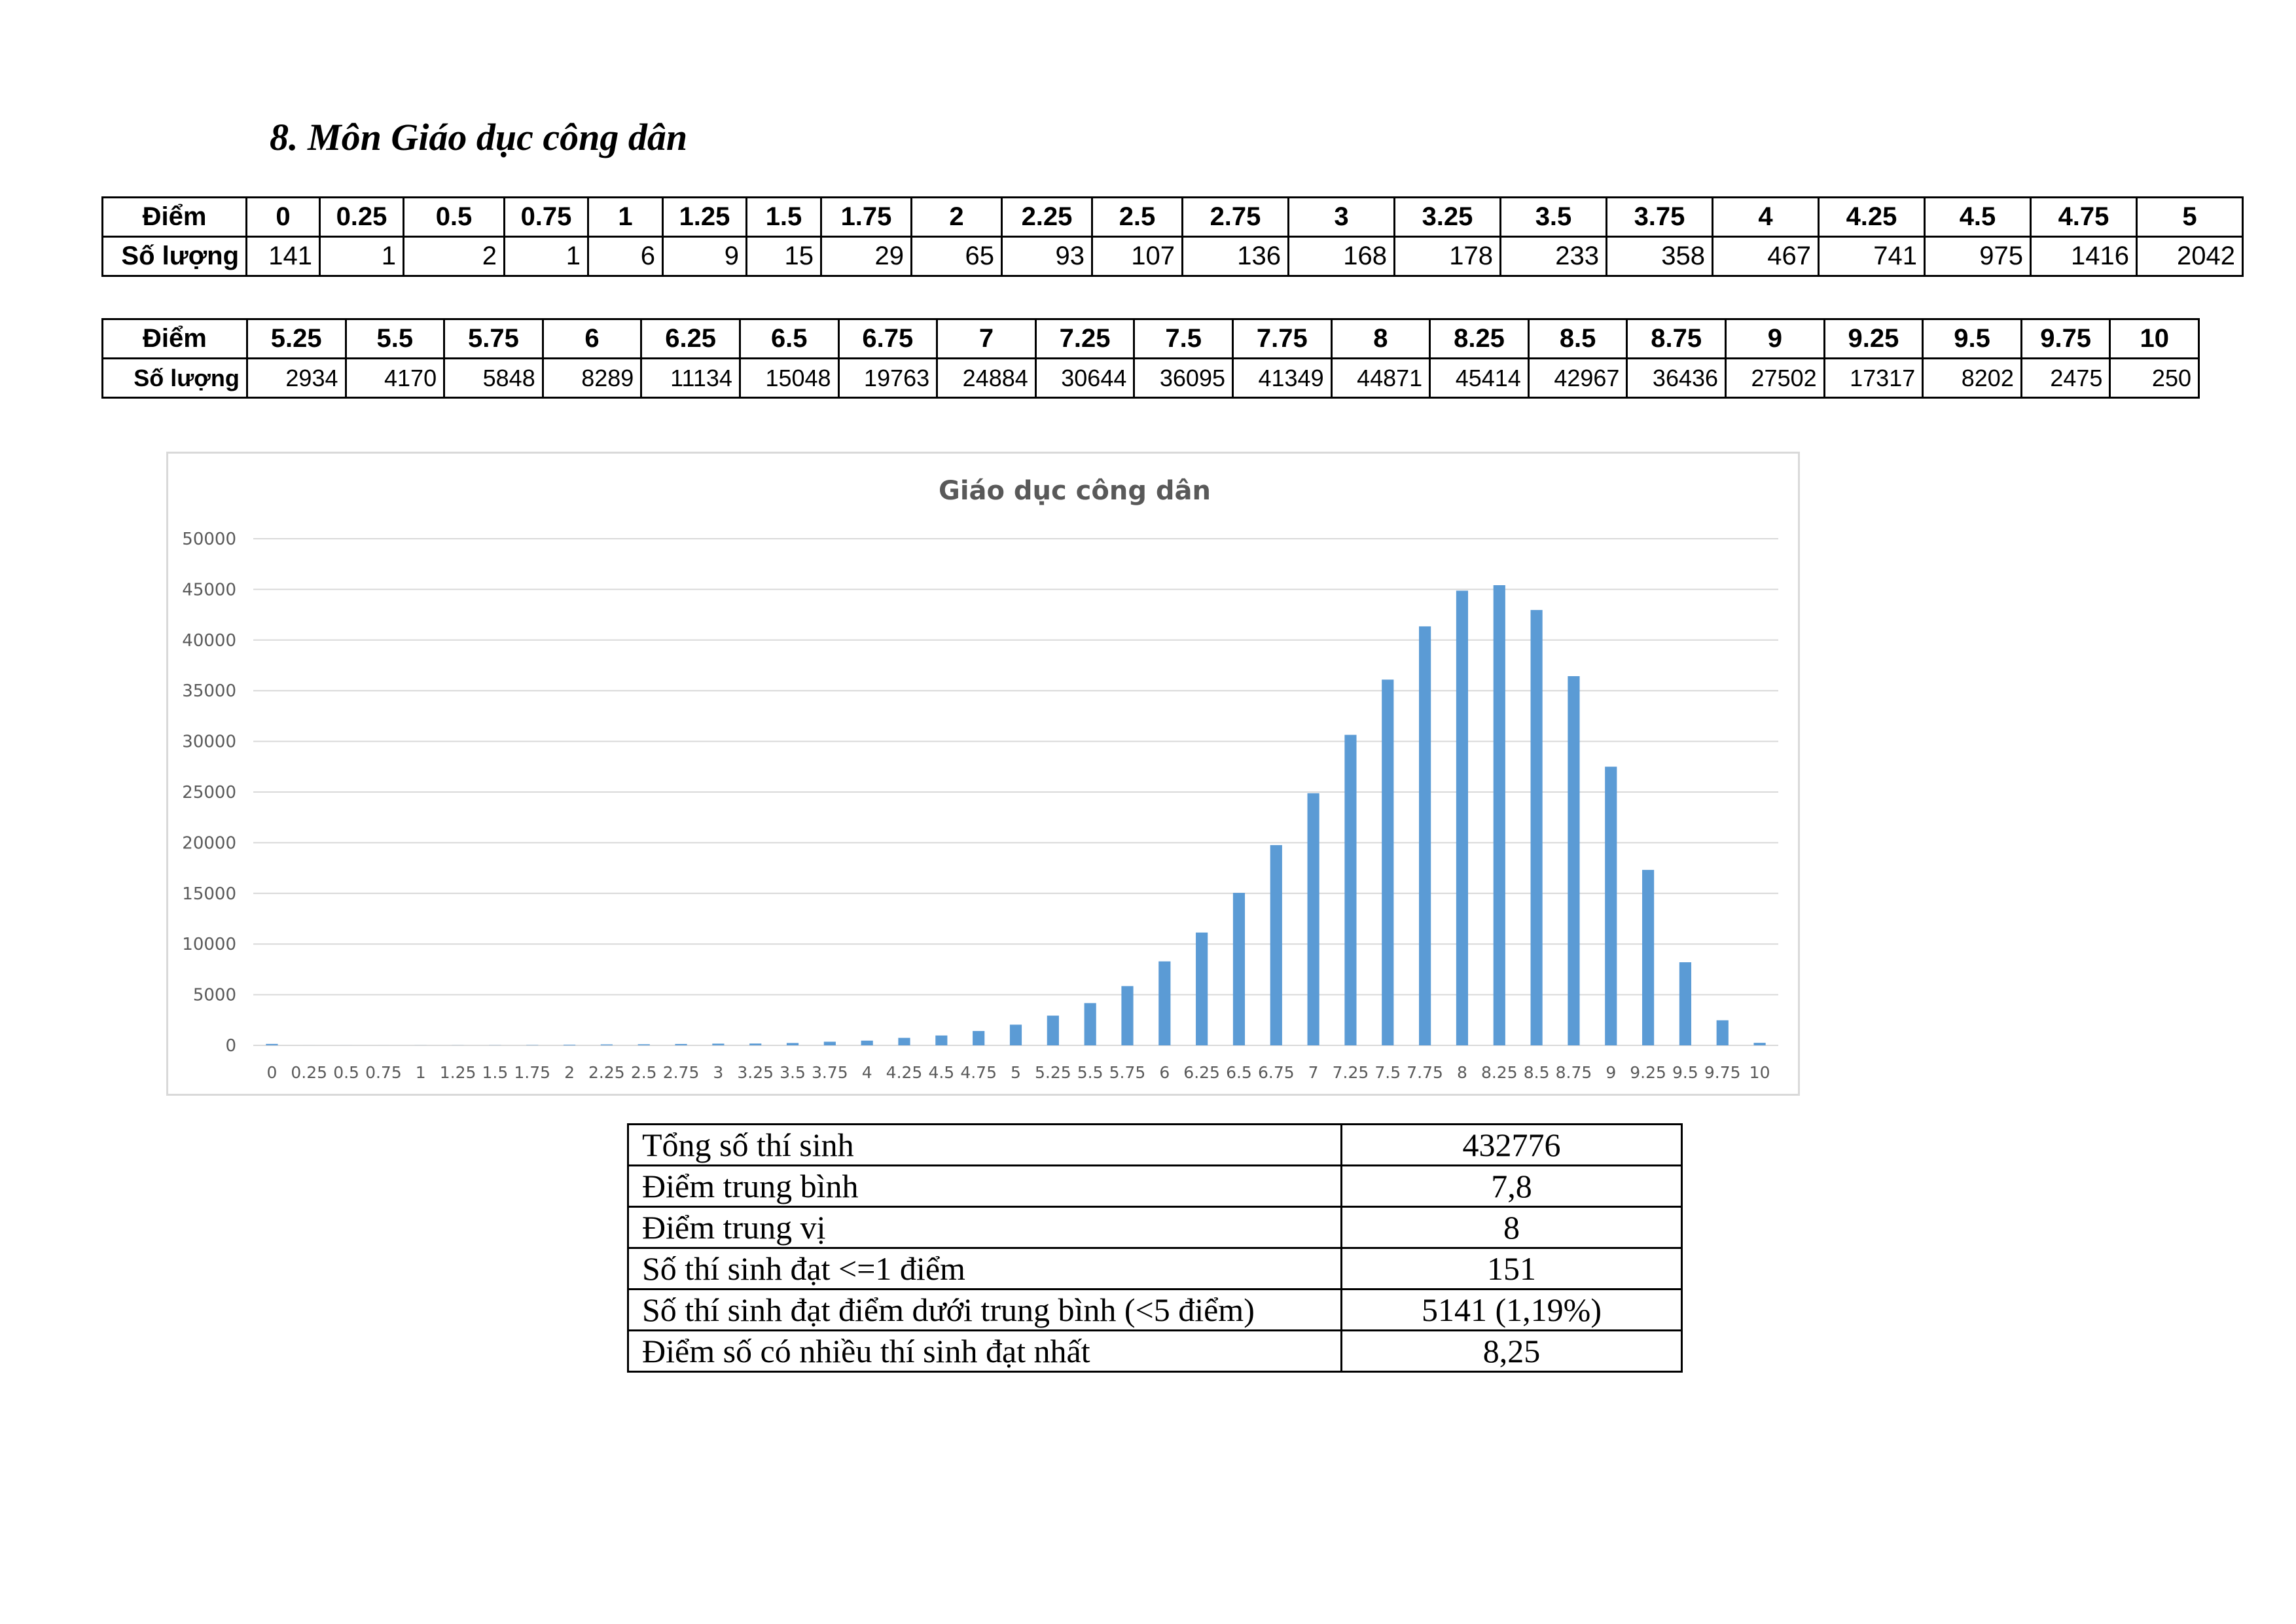 This screenshot has width=2296, height=1624. I want to click on x-tick-label: 1.75, so click(532, 1072).